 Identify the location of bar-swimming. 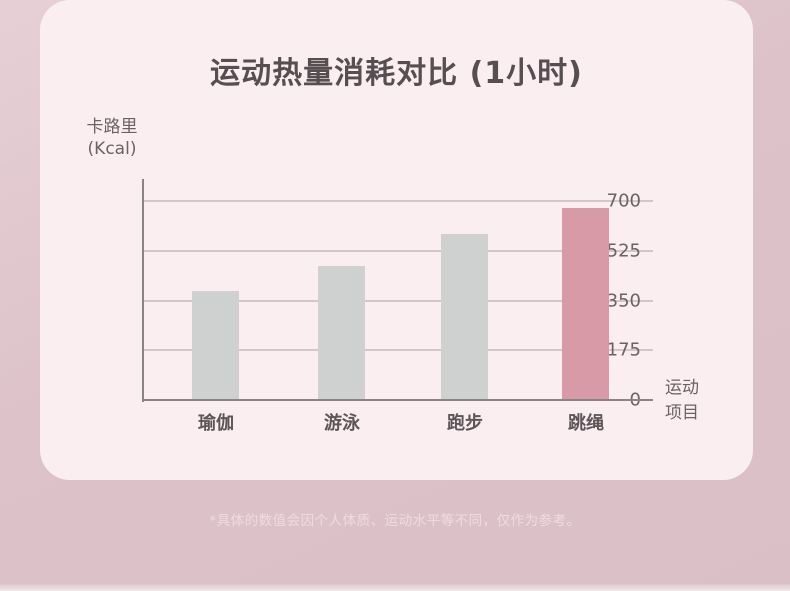
(341, 333).